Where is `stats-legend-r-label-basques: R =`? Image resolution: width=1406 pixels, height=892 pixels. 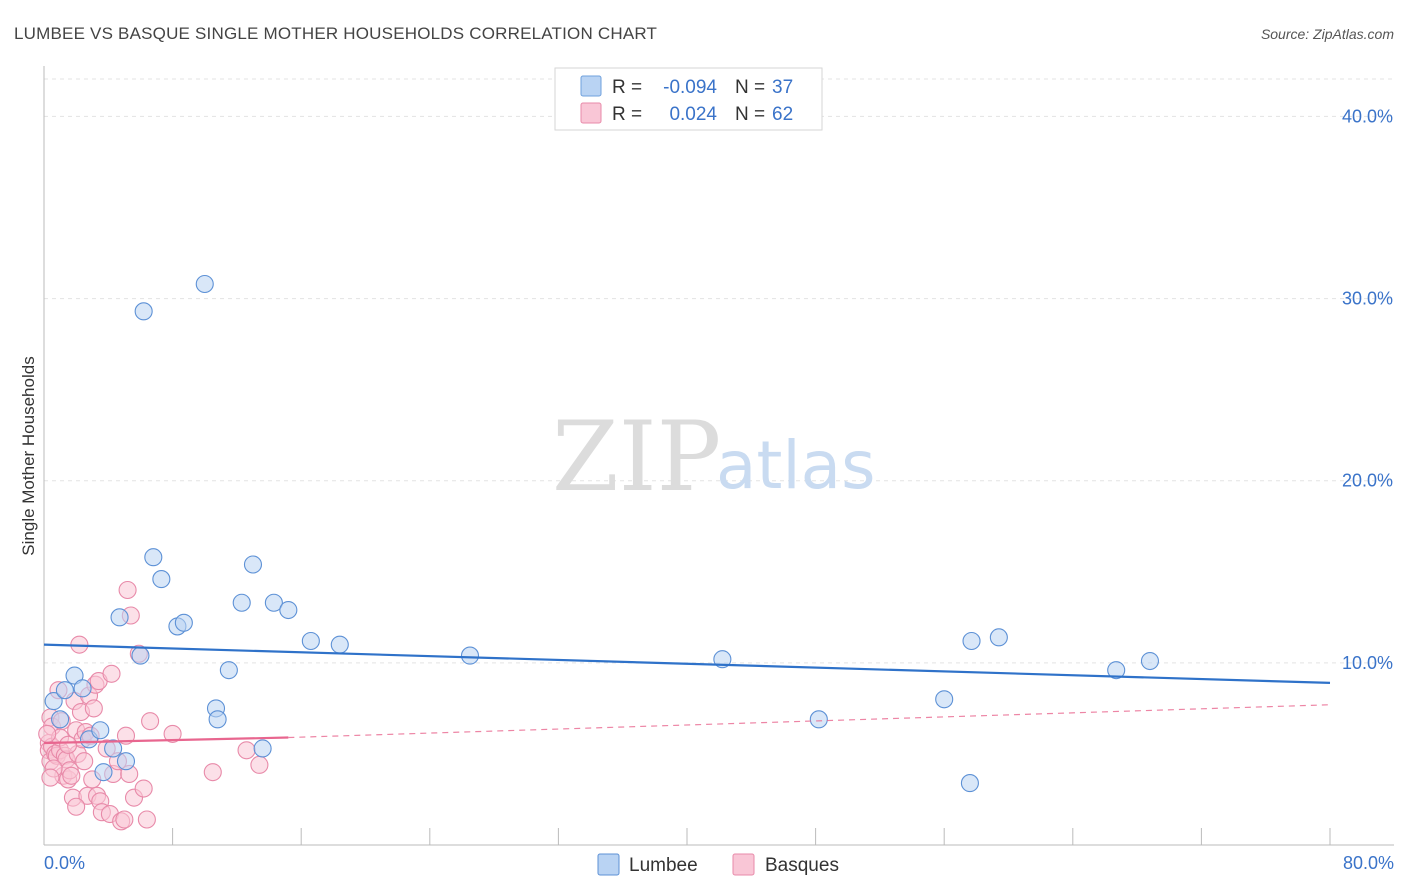
stats-legend-r-label-basques: R = is located at coordinates (627, 114).